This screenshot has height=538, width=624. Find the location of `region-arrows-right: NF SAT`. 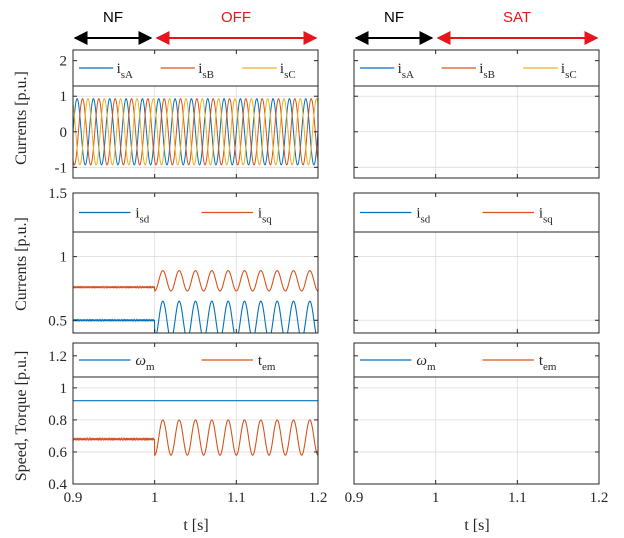

region-arrows-right: NF SAT is located at coordinates (476, 27).